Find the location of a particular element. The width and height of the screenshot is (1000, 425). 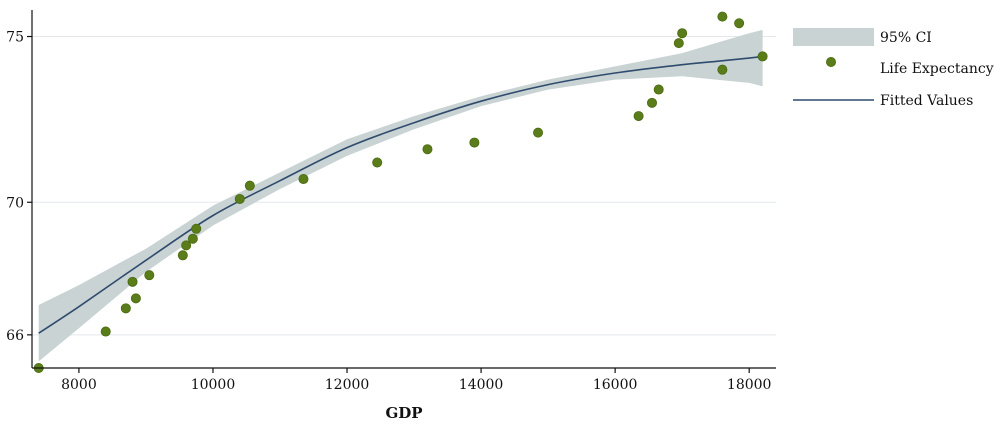

legend-swatch-band is located at coordinates (833, 37).